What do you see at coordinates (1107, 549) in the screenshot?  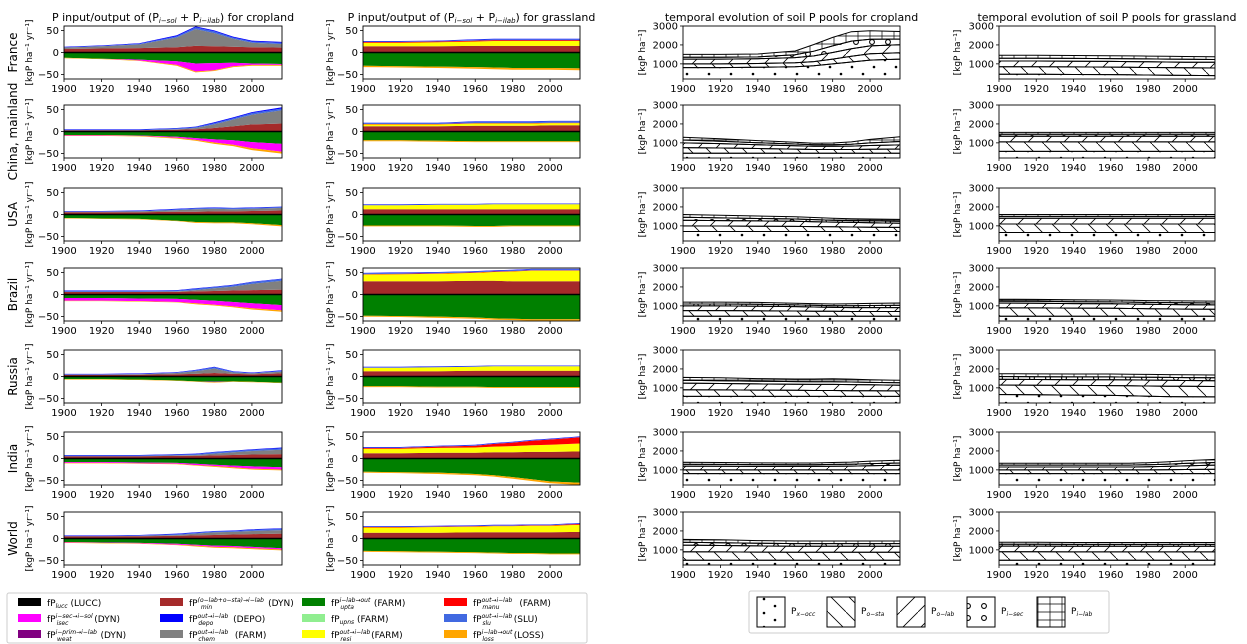 I see `pool-fwd` at bounding box center [1107, 549].